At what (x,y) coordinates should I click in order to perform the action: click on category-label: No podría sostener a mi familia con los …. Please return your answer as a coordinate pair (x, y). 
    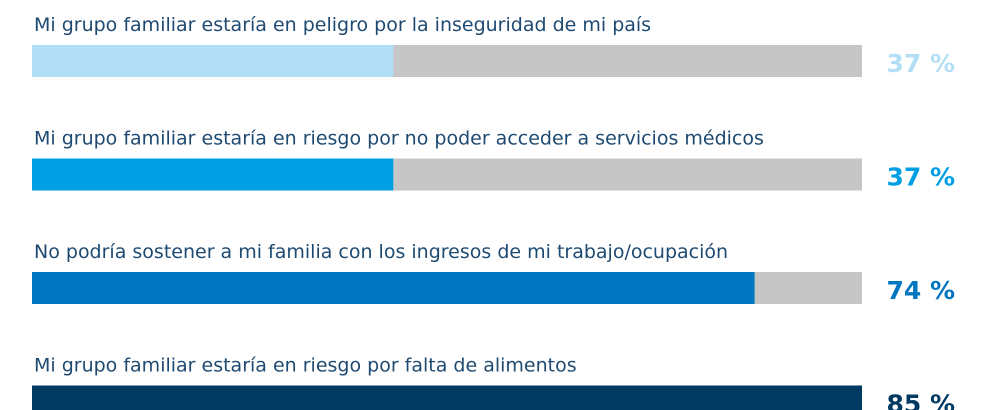
    Looking at the image, I should click on (381, 252).